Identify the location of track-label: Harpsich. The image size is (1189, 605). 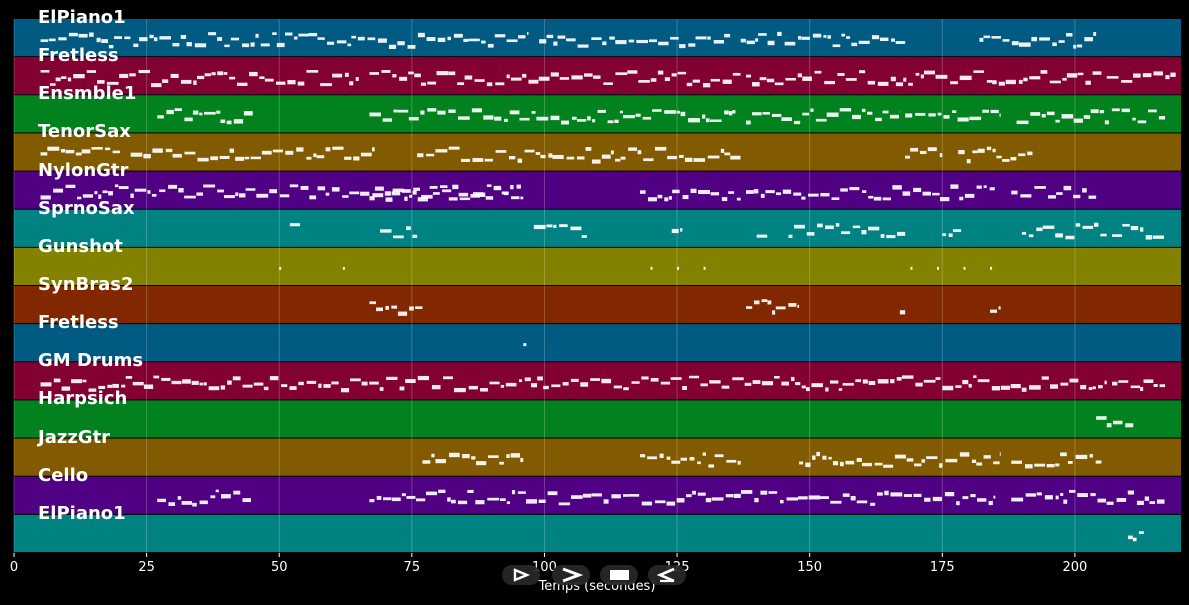
(83, 399).